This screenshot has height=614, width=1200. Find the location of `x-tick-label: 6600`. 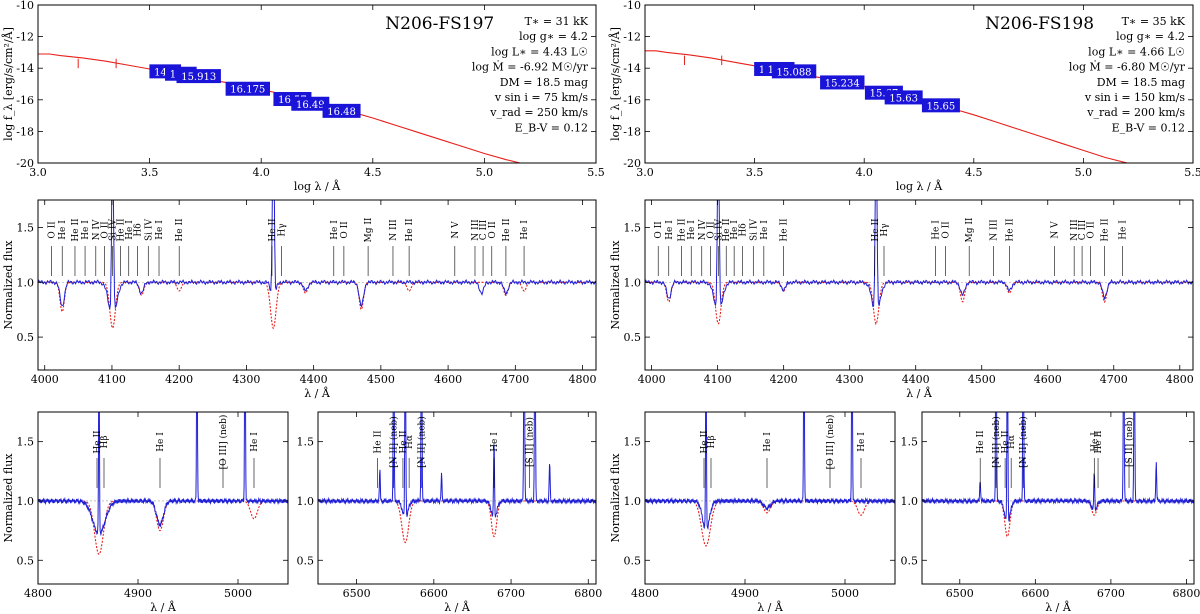

x-tick-label: 6600 is located at coordinates (434, 593).